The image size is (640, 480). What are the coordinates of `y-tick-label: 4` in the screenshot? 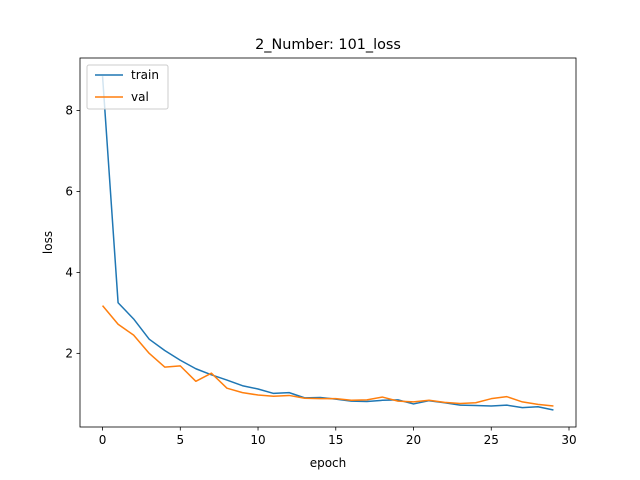 It's located at (69, 272).